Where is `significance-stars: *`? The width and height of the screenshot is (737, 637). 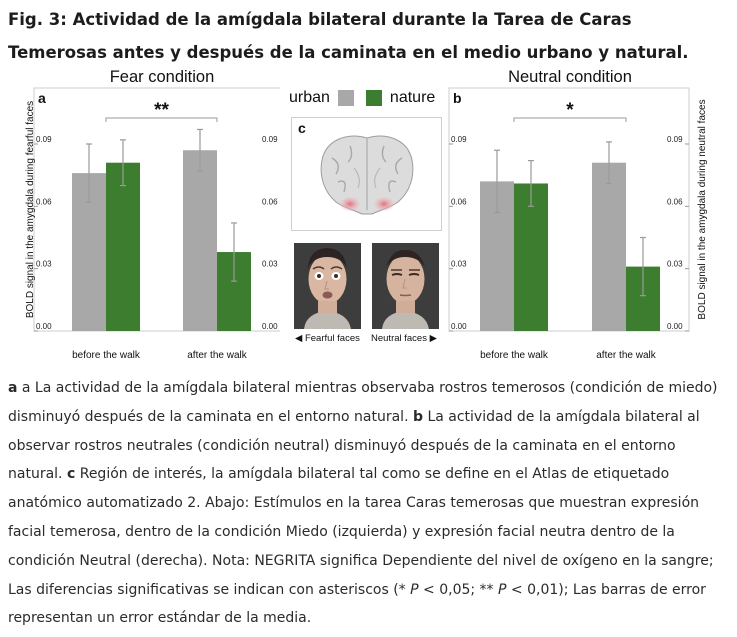
significance-stars: * is located at coordinates (570, 110).